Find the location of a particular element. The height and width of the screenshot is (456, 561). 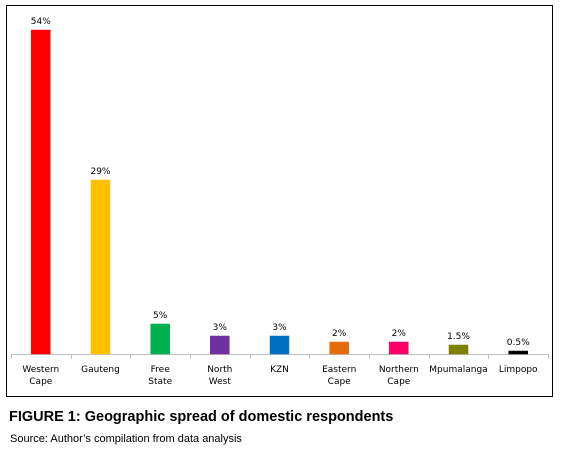

data-label: 29% is located at coordinates (100, 172).